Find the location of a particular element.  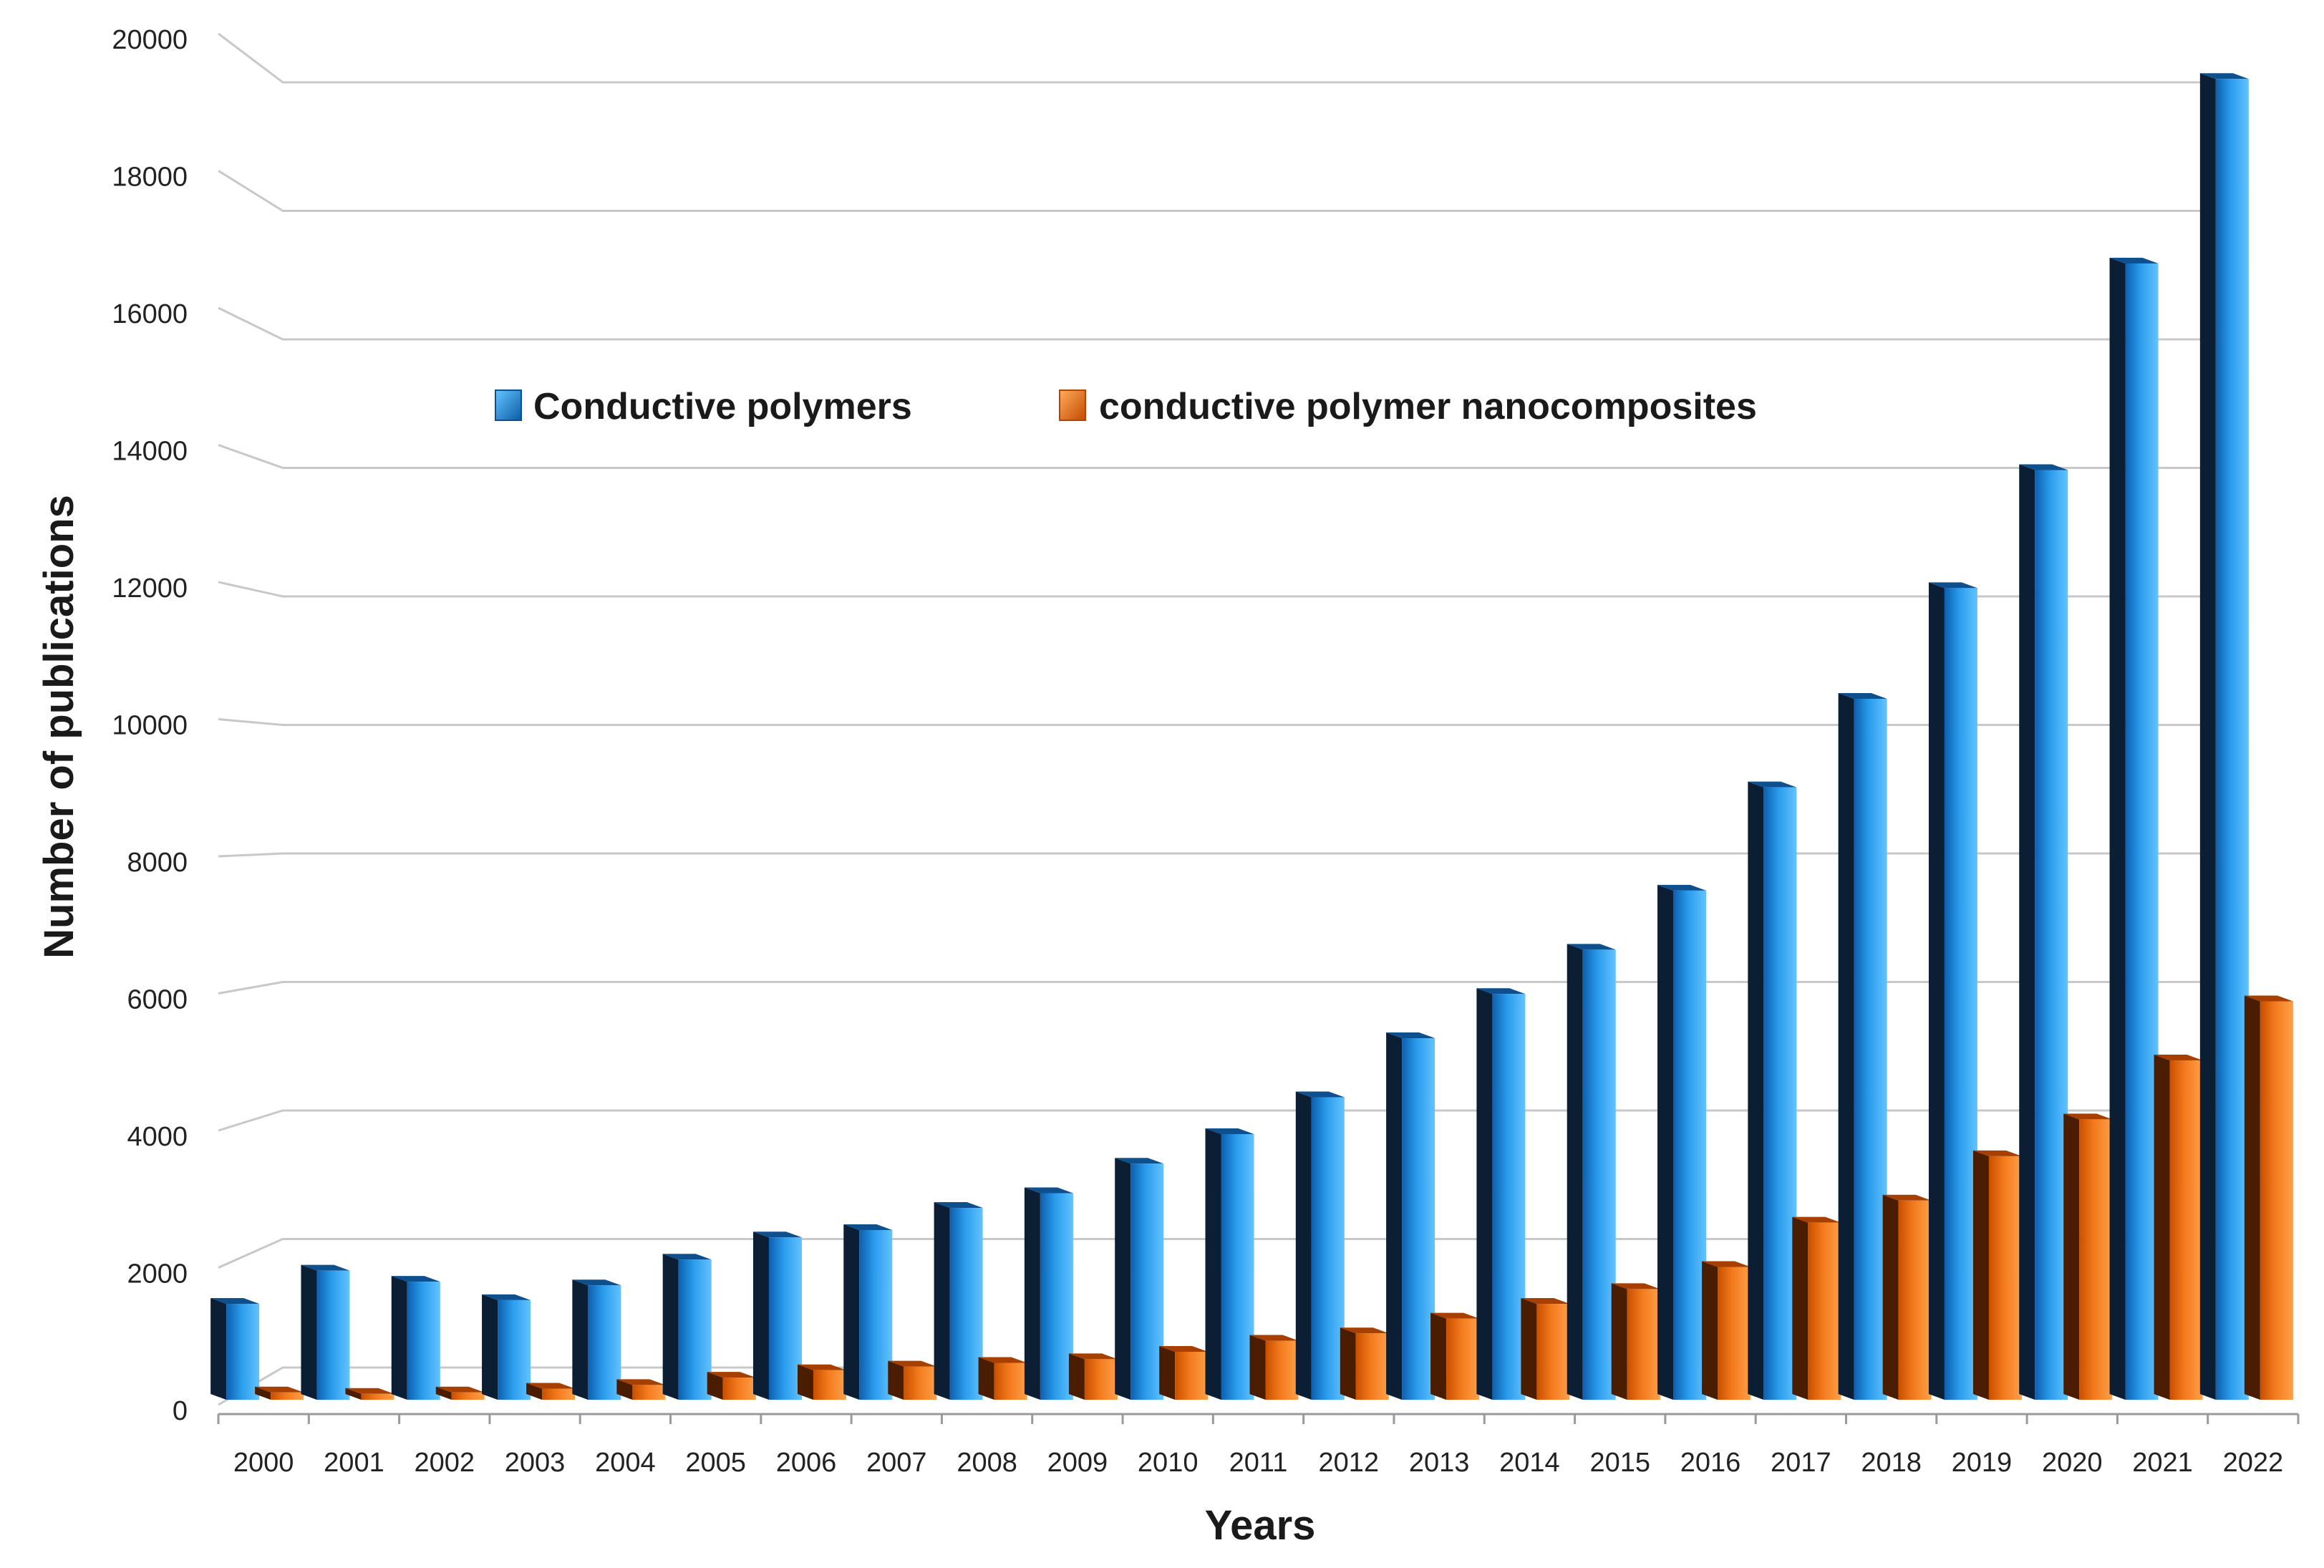

bar-conductive-polymers-2022 is located at coordinates (2224, 736).